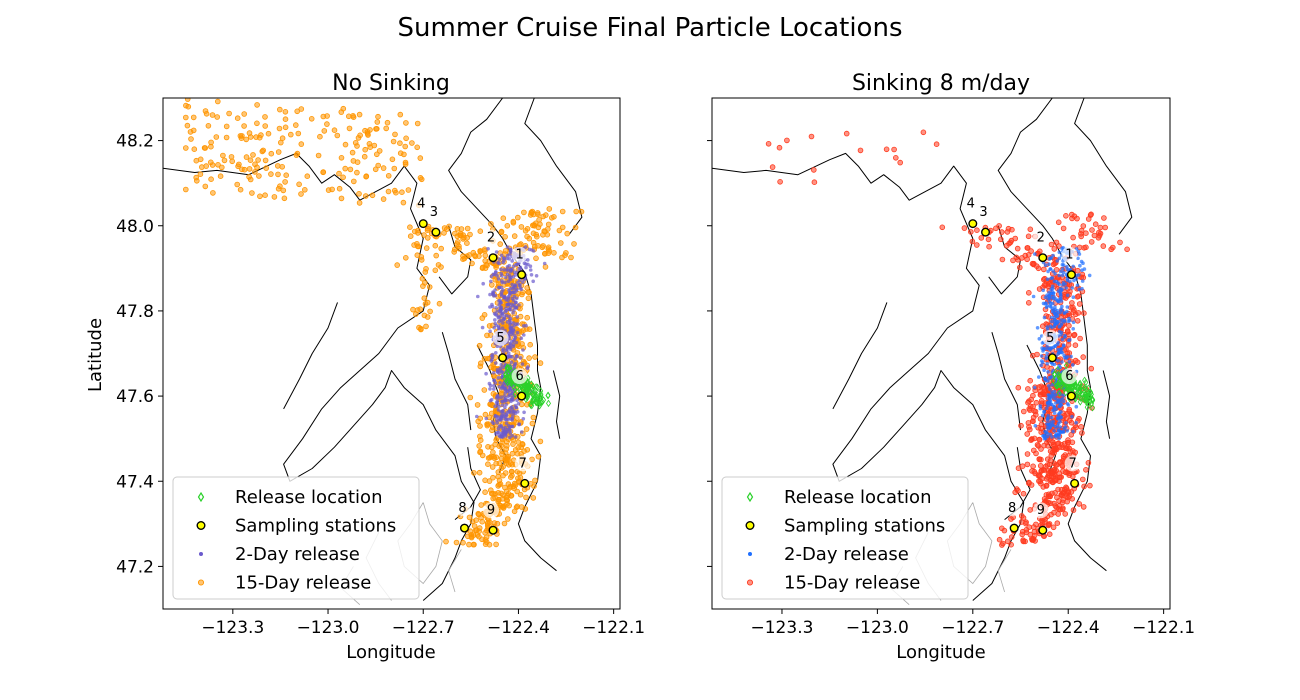 Image resolution: width=1300 pixels, height=700 pixels. What do you see at coordinates (500, 338) in the screenshot?
I see `station-label: 5` at bounding box center [500, 338].